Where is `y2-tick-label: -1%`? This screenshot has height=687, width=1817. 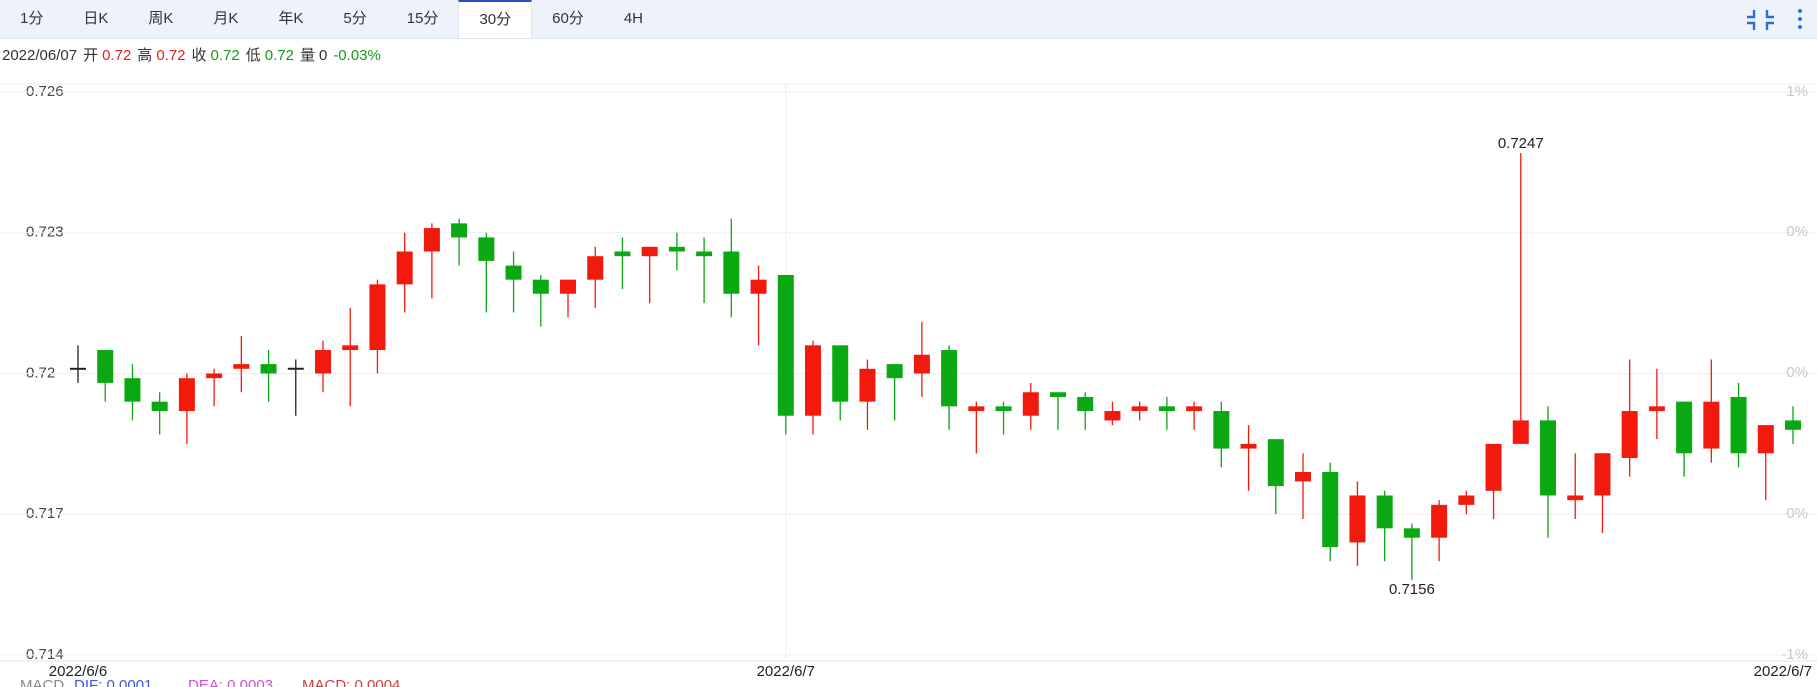
y2-tick-label: -1% is located at coordinates (1794, 654).